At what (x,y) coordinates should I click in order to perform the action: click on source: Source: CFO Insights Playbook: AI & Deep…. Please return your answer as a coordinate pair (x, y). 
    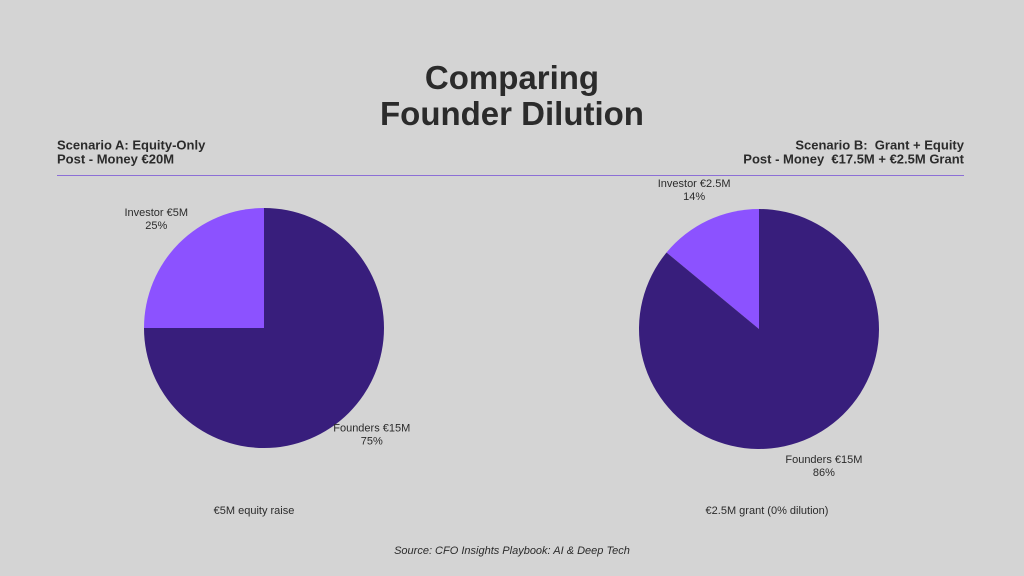
    Looking at the image, I should click on (512, 551).